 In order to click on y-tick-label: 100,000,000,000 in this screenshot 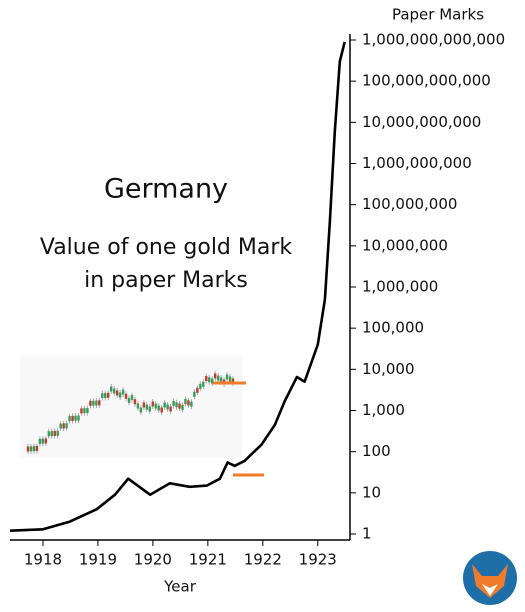, I will do `click(426, 81)`.